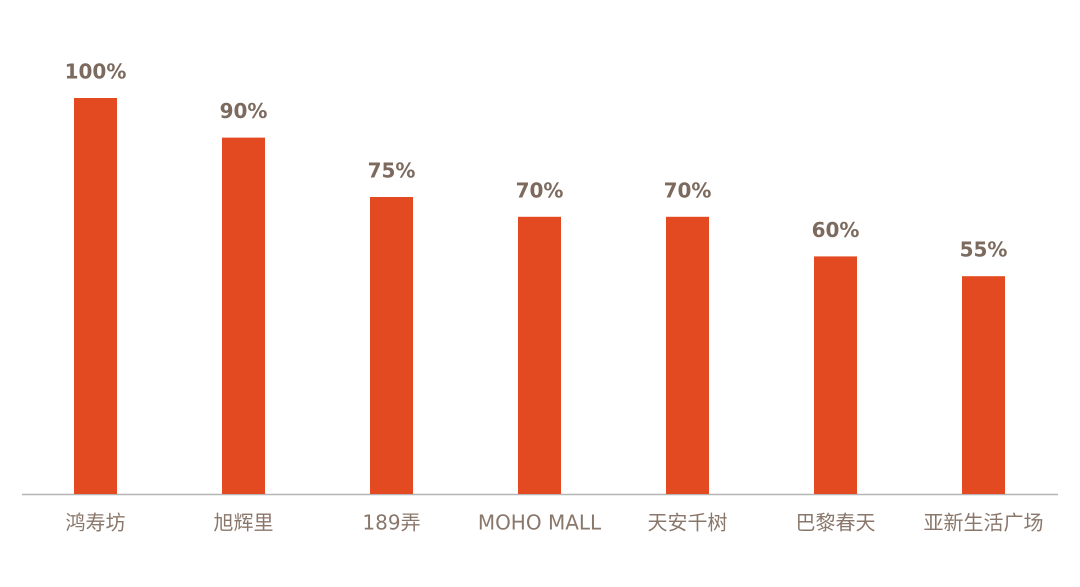 Image resolution: width=1080 pixels, height=587 pixels. Describe the element at coordinates (392, 171) in the screenshot. I see `data-label: 75%` at that location.